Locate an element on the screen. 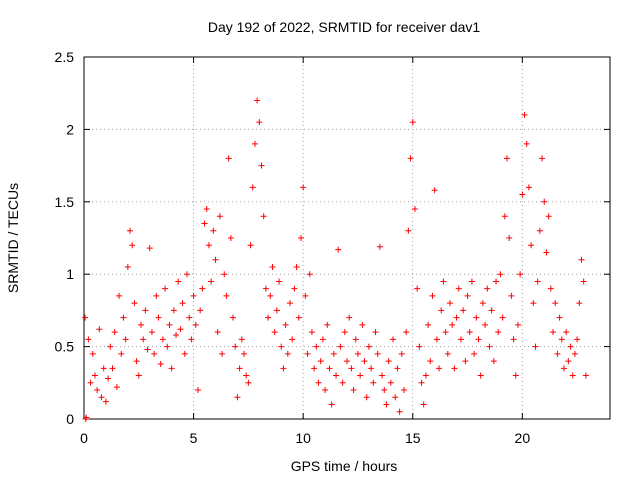  y-tick-label: 1 is located at coordinates (70, 274).